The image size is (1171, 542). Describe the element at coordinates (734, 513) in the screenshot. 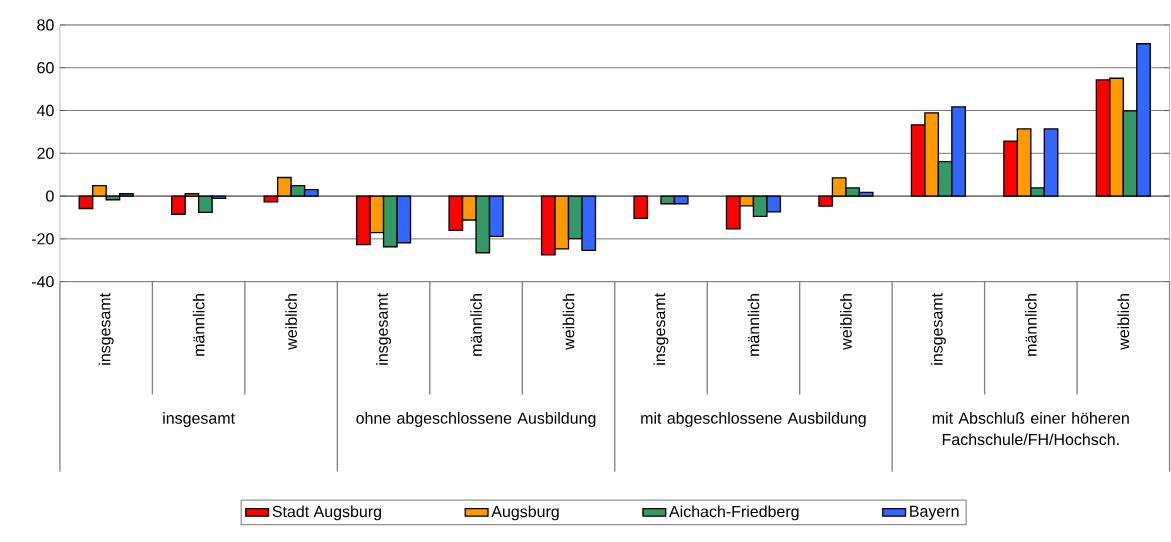

I see `legend-label: Aichach-Friedberg` at that location.